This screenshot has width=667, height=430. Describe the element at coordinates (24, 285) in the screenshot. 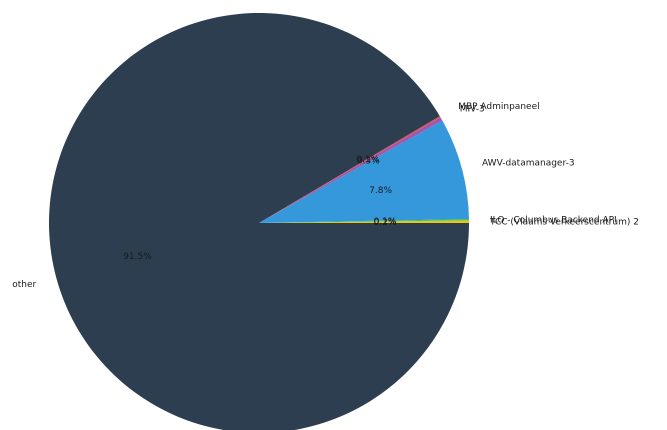

I see `slice-label-other: other` at that location.